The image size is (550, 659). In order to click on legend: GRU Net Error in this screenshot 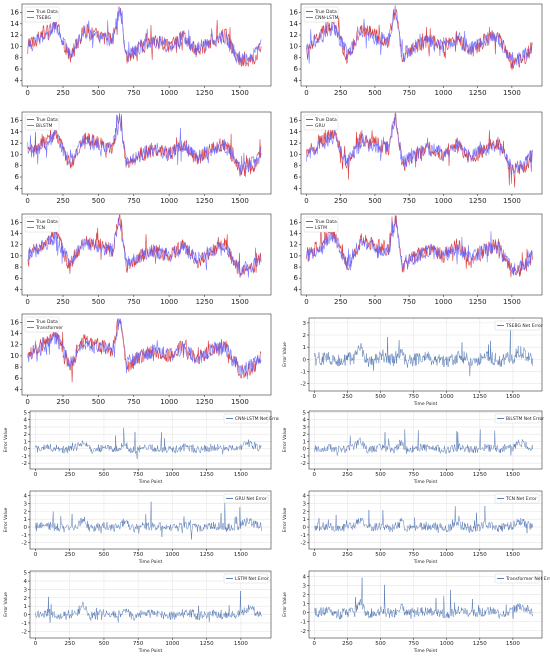, I will do `click(246, 498)`.